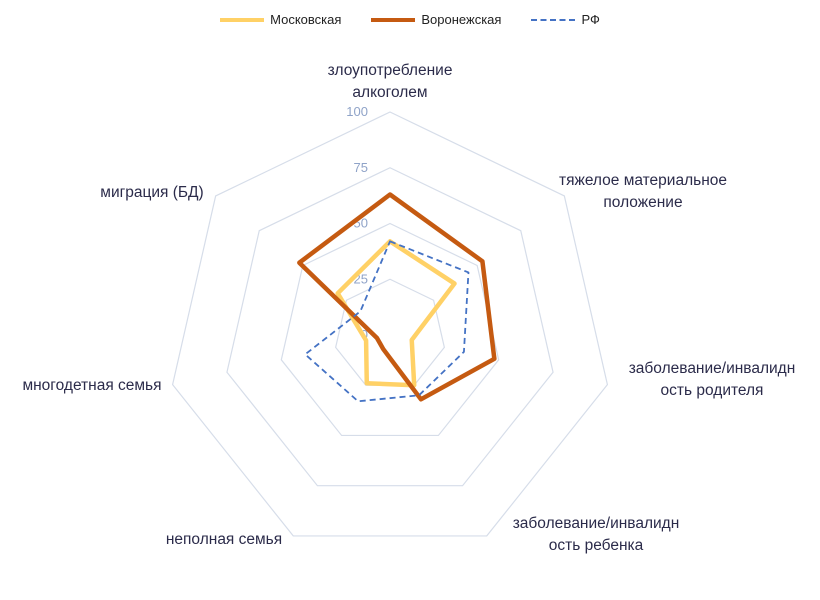  What do you see at coordinates (390, 81) in the screenshot?
I see `axis-label-0: злоупотребление алкоголем` at bounding box center [390, 81].